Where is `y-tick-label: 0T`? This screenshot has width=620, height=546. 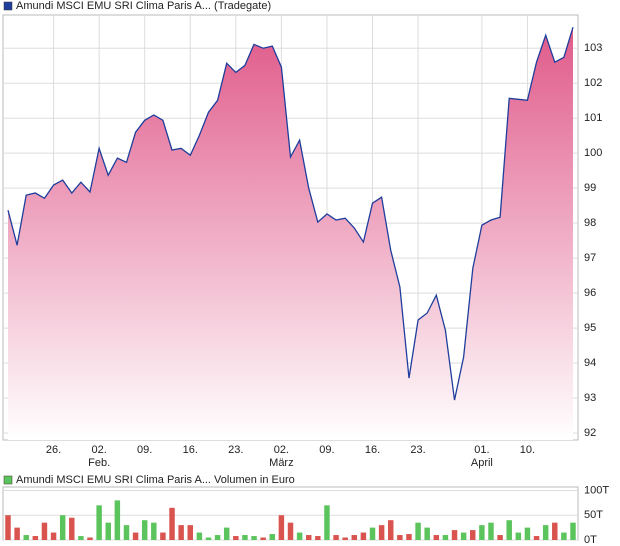
y-tick-label: 0T is located at coordinates (590, 540).